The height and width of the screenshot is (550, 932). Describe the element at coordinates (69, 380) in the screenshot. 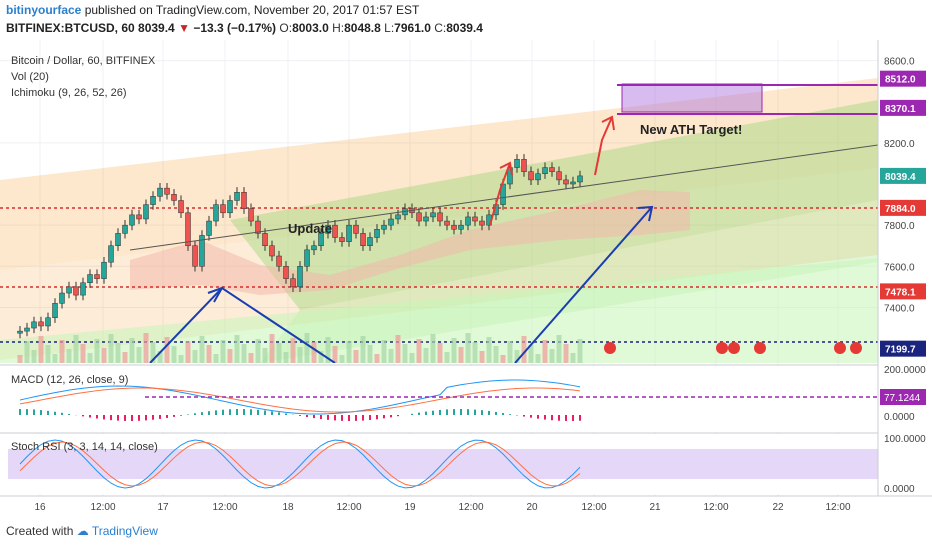

I see `macd-legend: MACD (12, 26, close, 9)` at that location.